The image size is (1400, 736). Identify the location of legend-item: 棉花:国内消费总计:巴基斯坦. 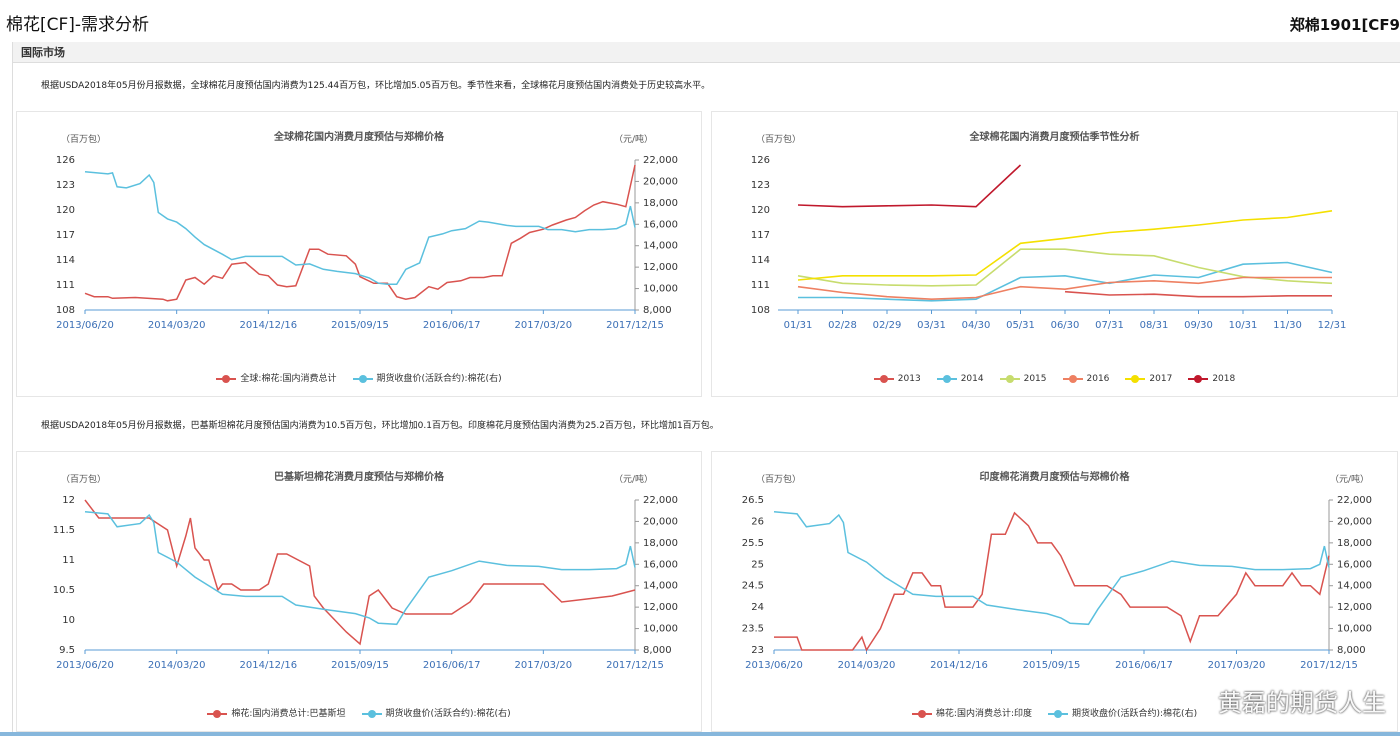
(276, 712).